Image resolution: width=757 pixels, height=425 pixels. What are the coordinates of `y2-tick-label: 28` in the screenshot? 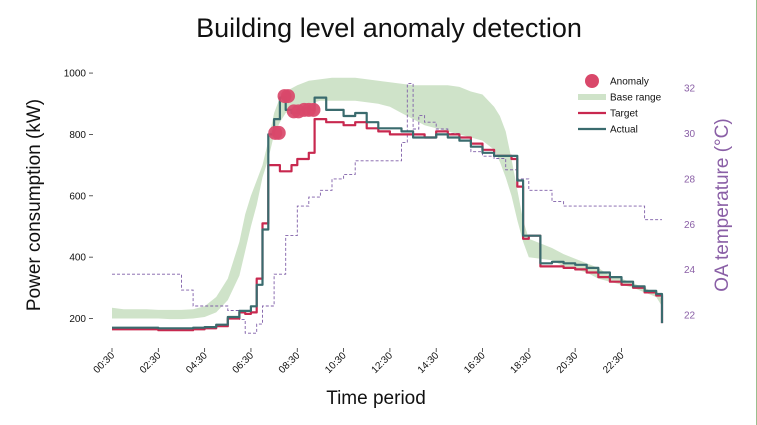 It's located at (690, 179).